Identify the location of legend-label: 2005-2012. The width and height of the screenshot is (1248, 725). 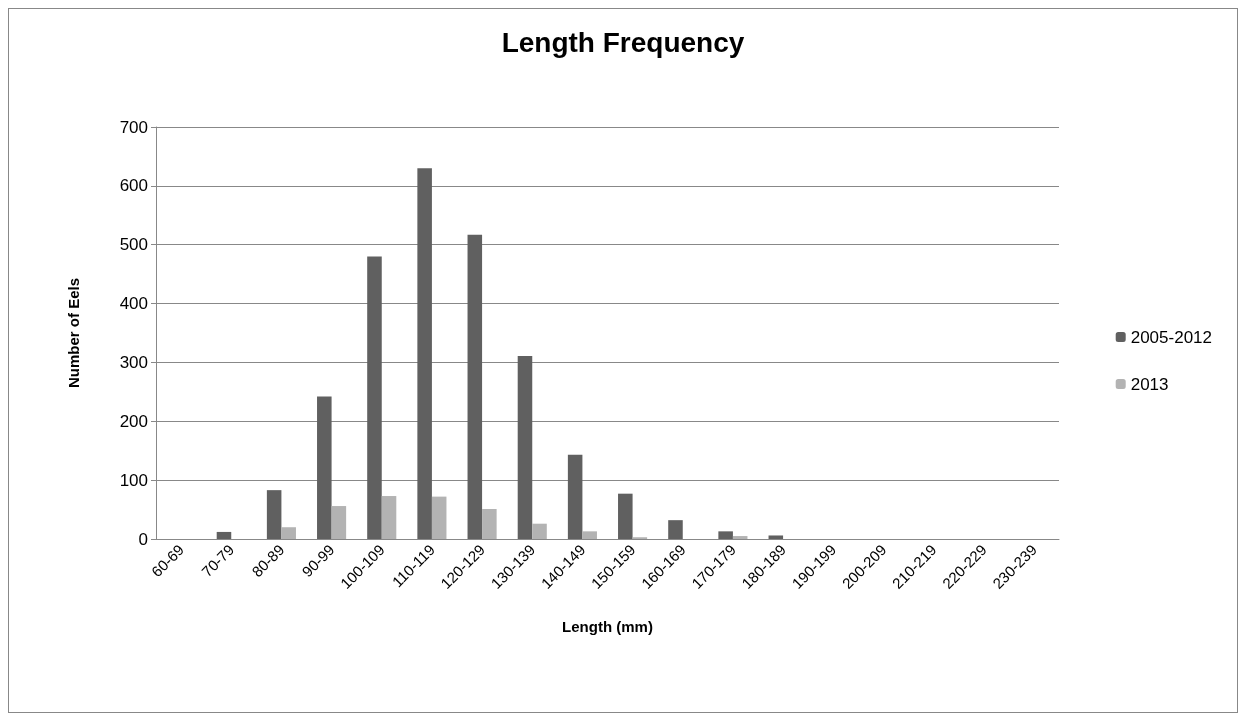
(1171, 337).